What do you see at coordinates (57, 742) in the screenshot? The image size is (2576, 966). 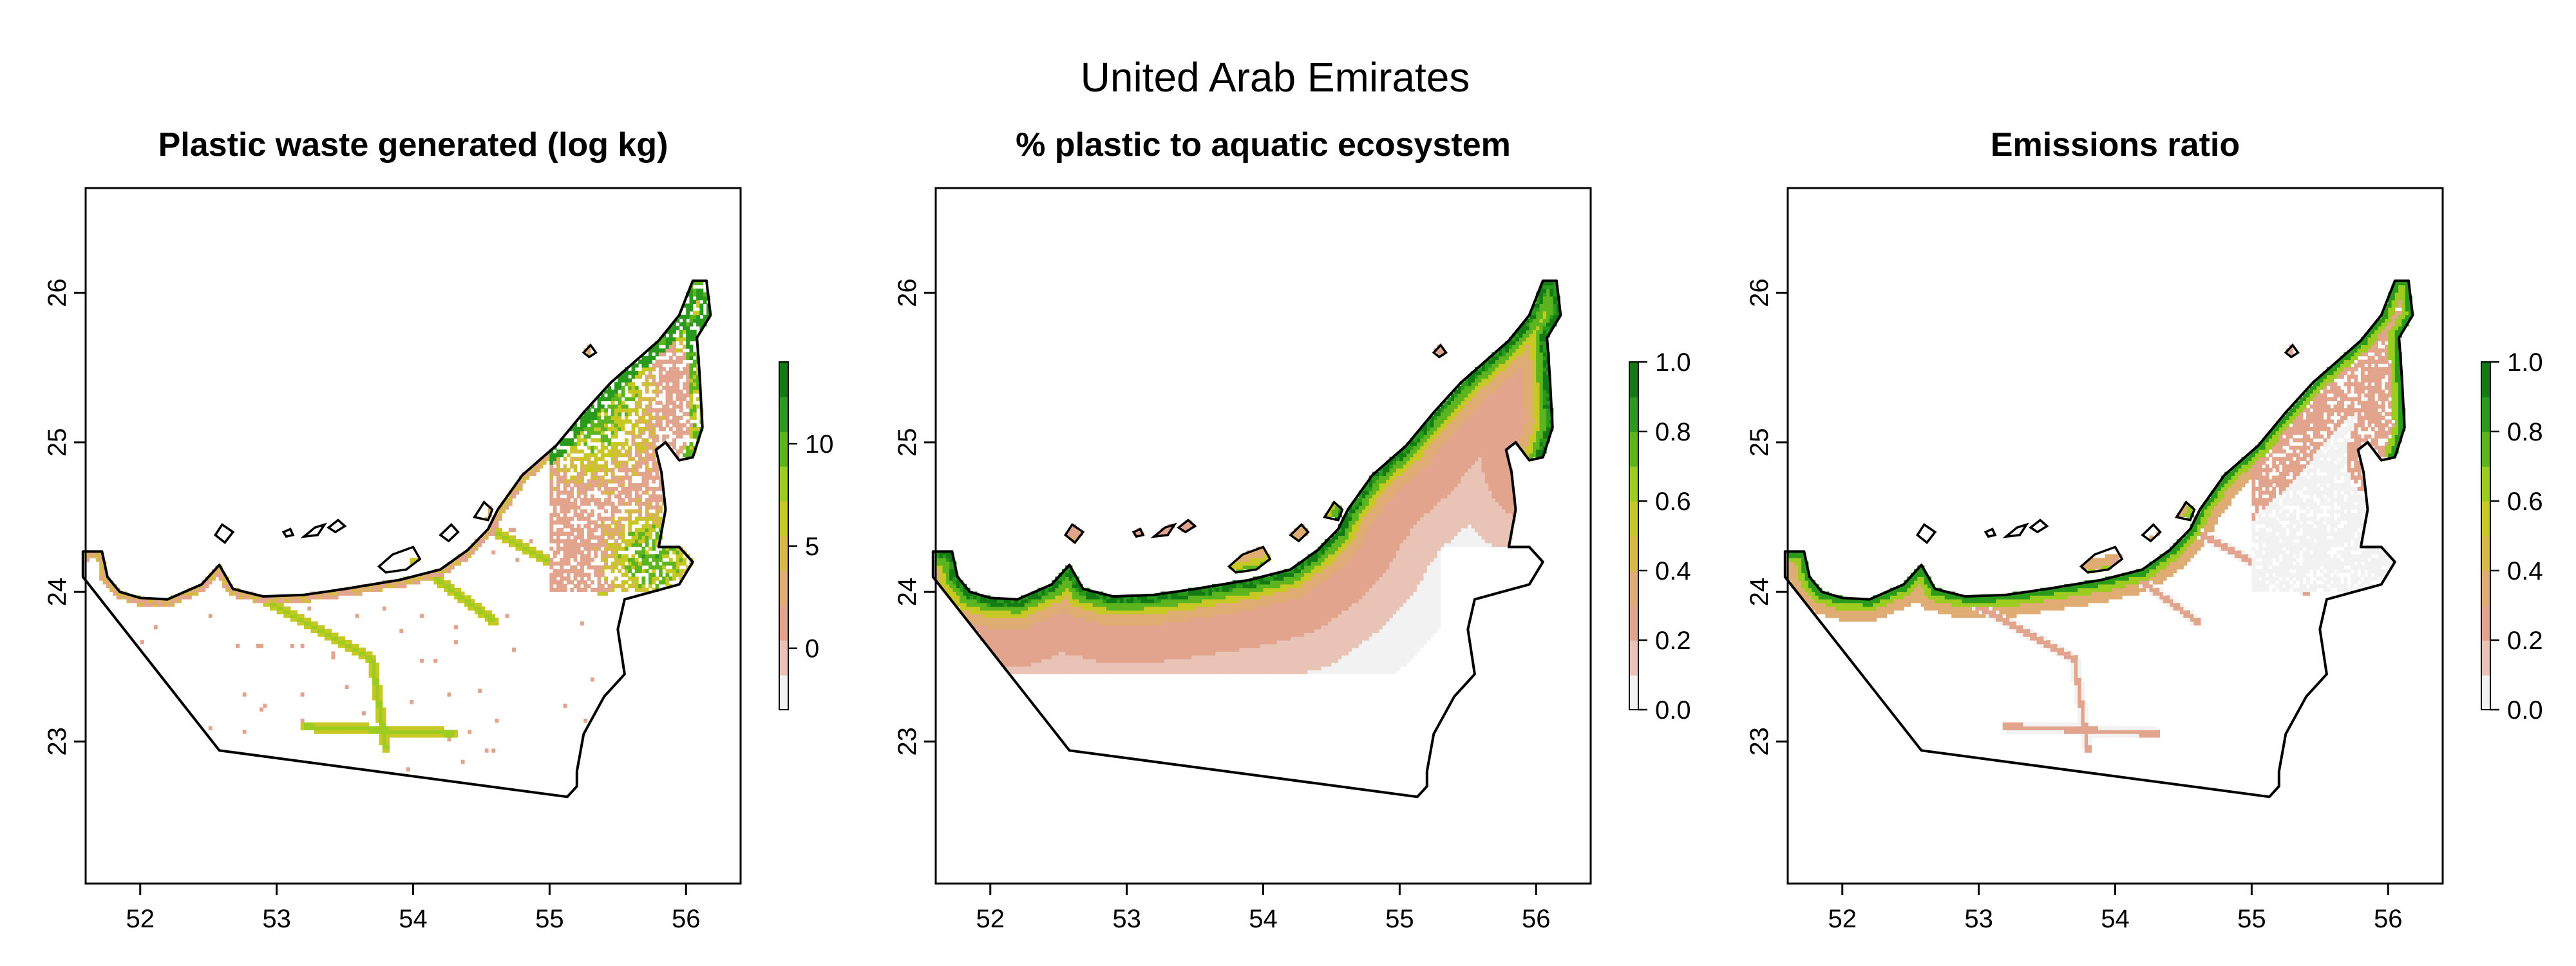 I see `y-tick-label: 23` at bounding box center [57, 742].